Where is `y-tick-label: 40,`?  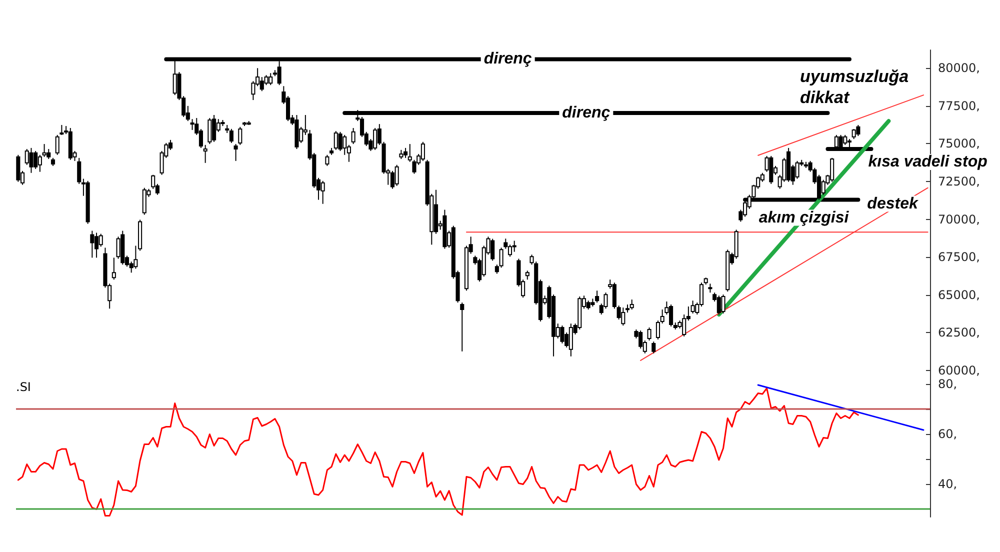 y-tick-label: 40, is located at coordinates (948, 484).